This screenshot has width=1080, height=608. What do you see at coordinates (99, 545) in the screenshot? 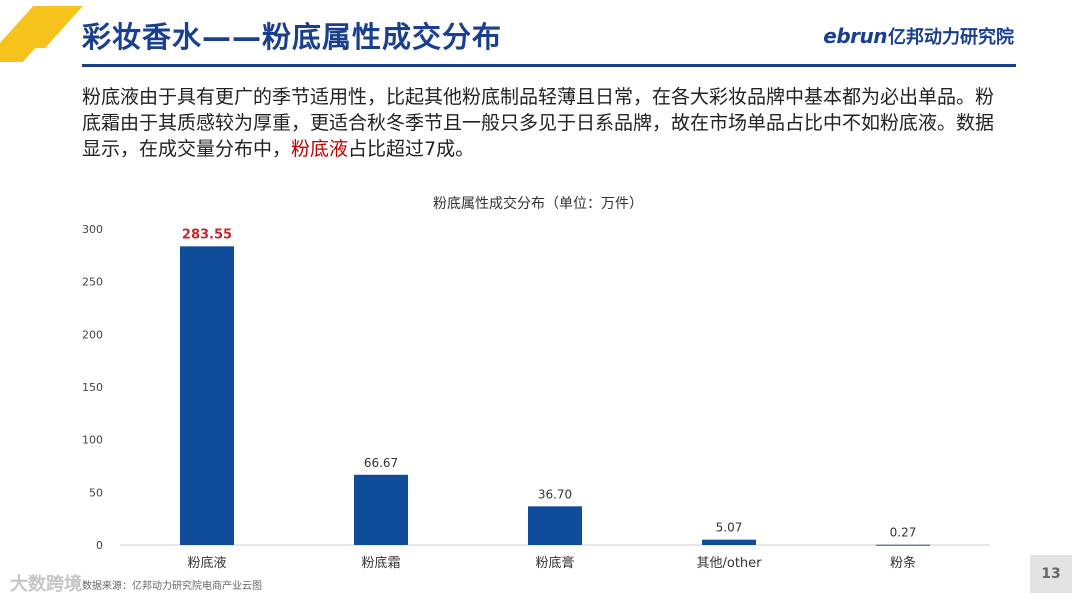
I see `y-tick-label: 0` at bounding box center [99, 545].